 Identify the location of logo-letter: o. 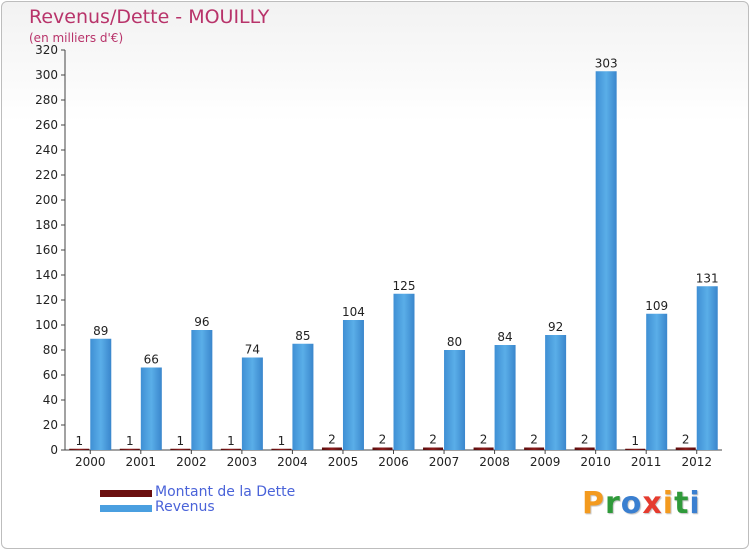
(631, 503).